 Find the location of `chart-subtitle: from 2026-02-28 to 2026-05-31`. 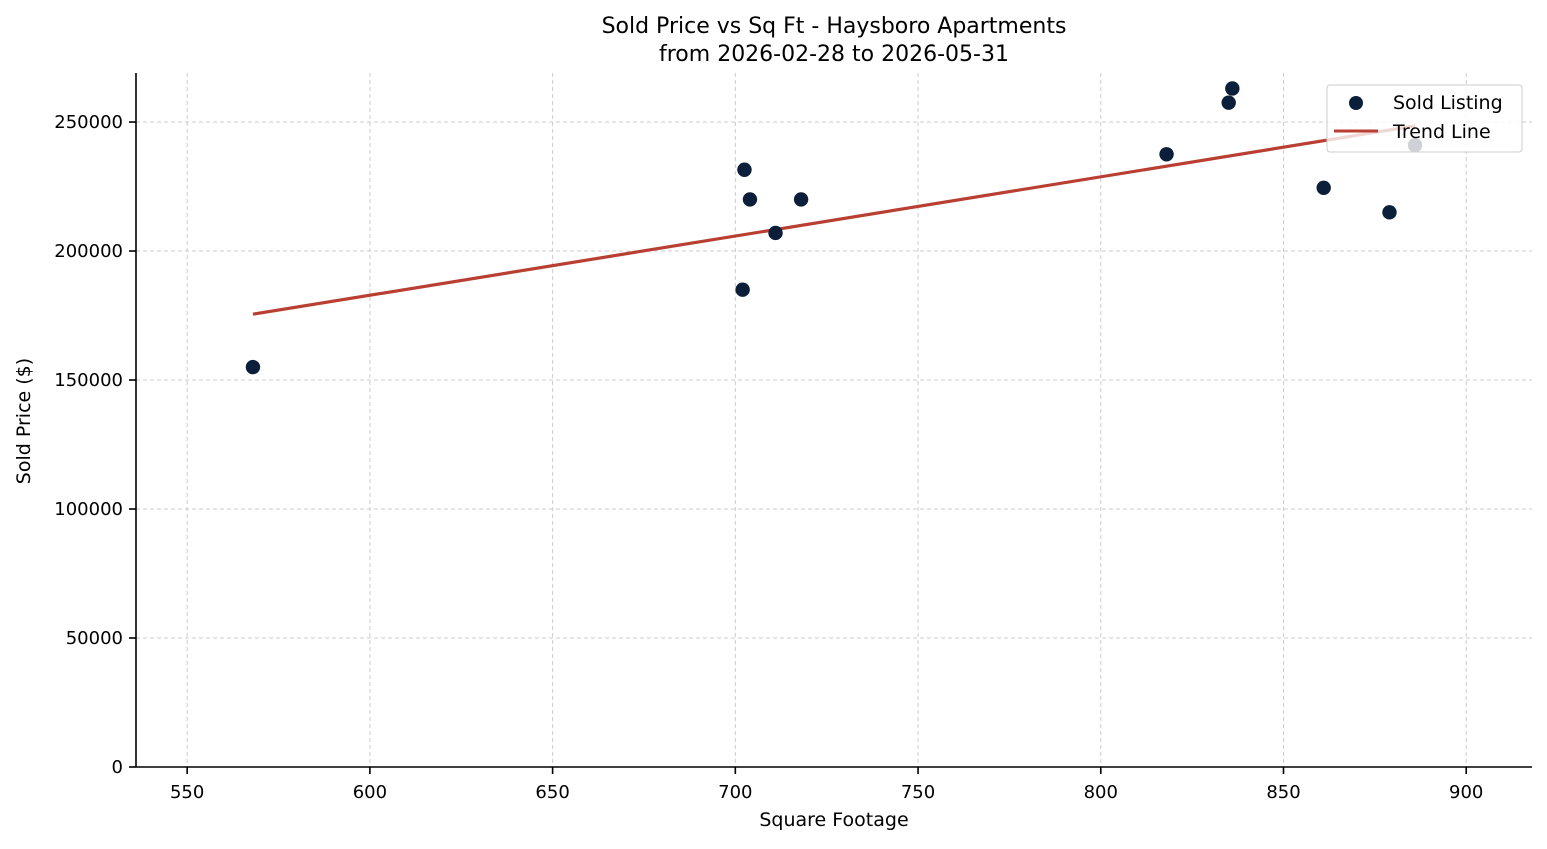

chart-subtitle: from 2026-02-28 to 2026-05-31 is located at coordinates (834, 54).